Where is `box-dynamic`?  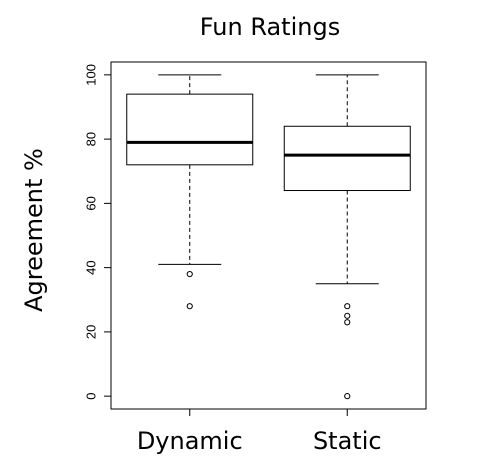
box-dynamic is located at coordinates (190, 192).